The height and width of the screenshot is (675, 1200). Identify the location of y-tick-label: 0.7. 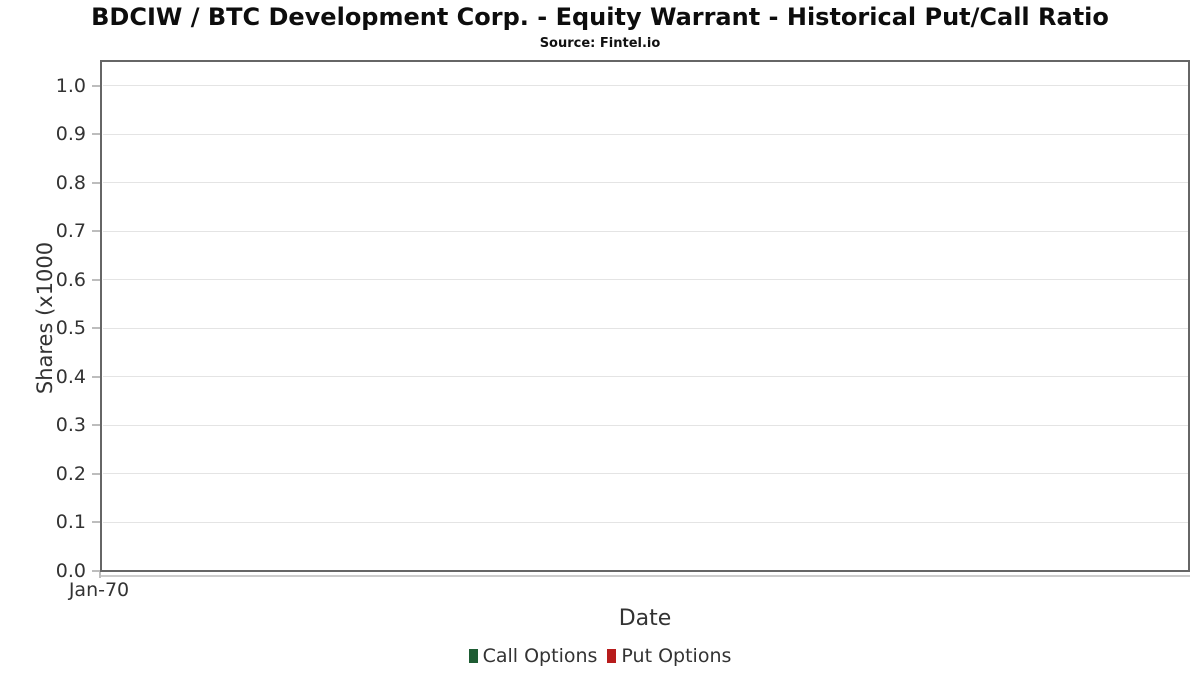
(70, 231).